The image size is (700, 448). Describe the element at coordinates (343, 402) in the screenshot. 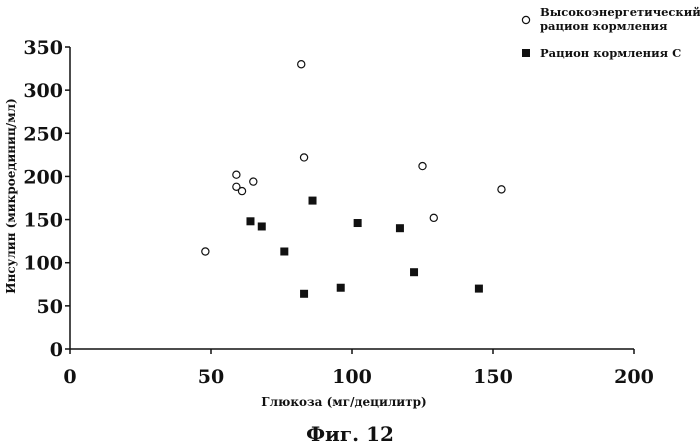

I see `x-axis-label: Глюкоза (мг/децилитр)` at that location.